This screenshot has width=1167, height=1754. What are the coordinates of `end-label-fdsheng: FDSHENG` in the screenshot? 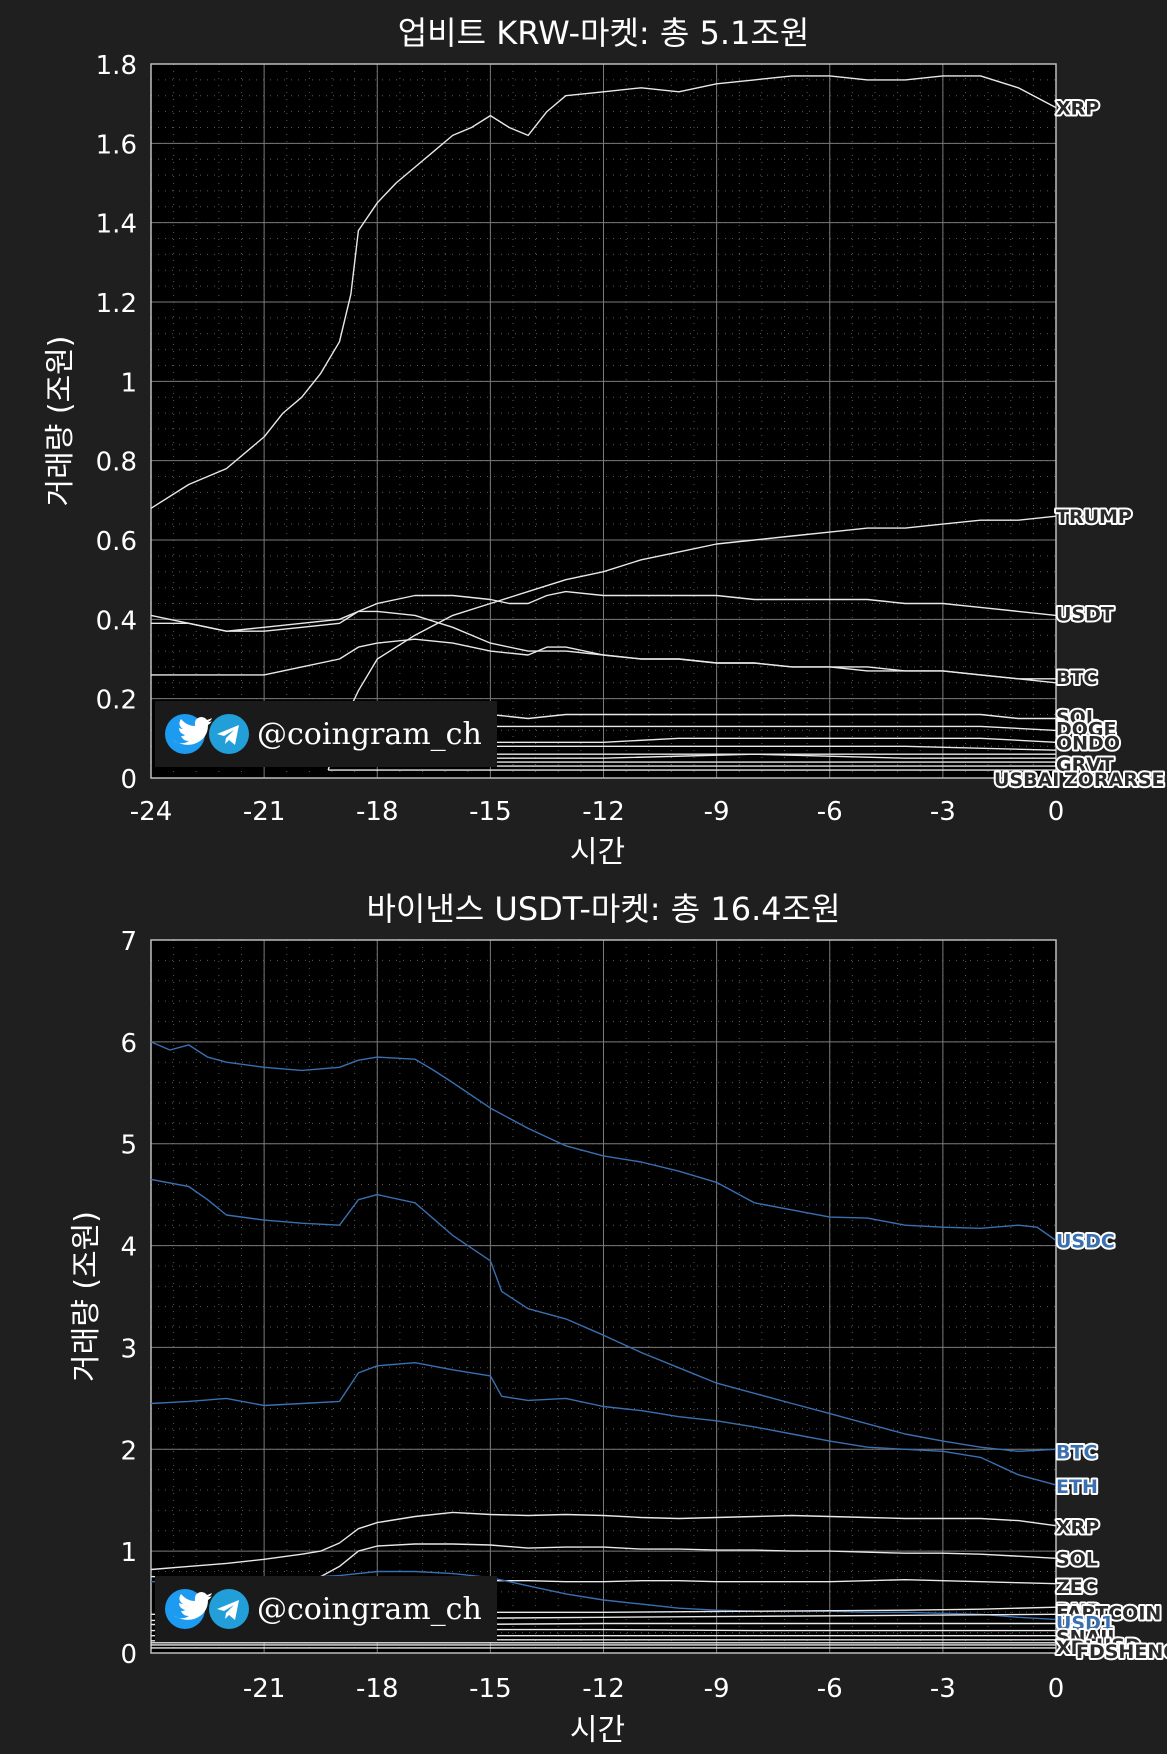 It's located at (1121, 1652).